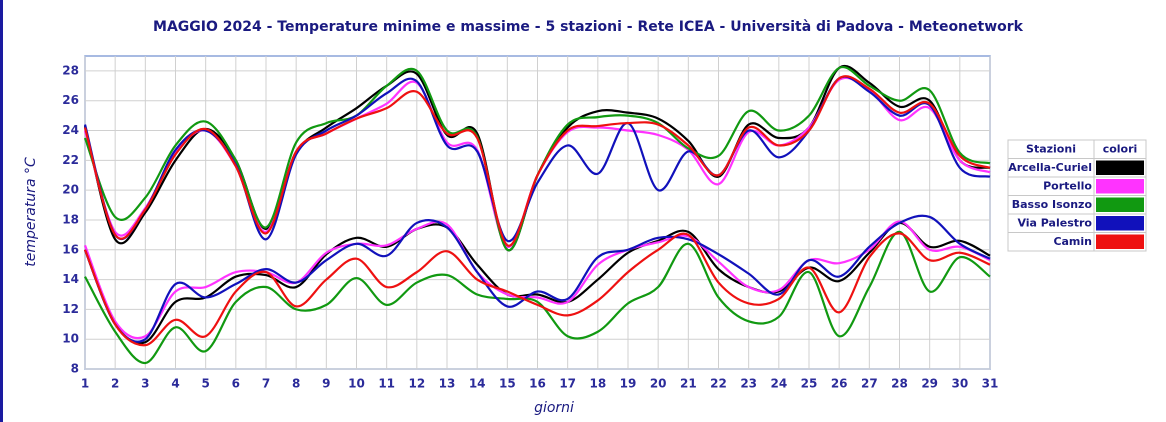 The image size is (1166, 422). I want to click on x-tick-label: 12, so click(416, 384).